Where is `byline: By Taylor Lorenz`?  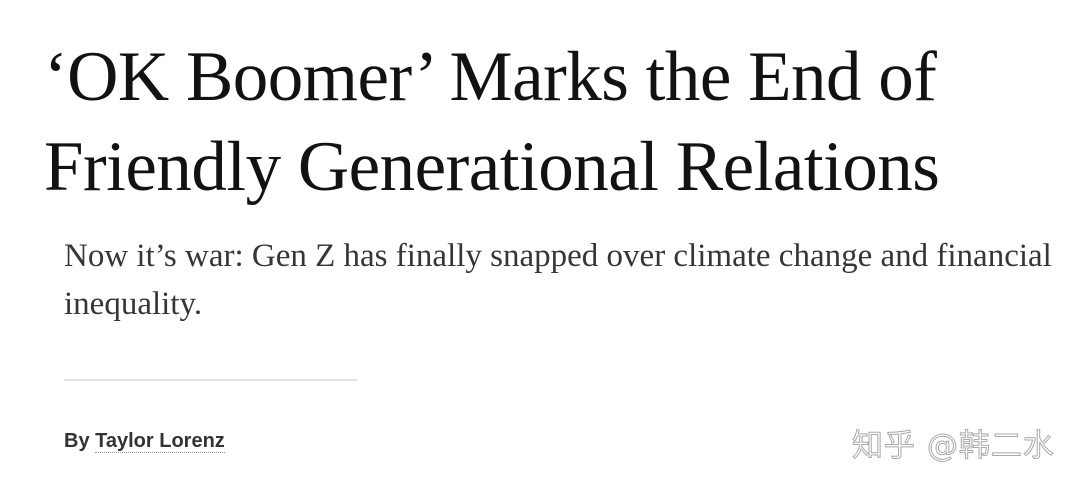
byline: By Taylor Lorenz is located at coordinates (144, 441).